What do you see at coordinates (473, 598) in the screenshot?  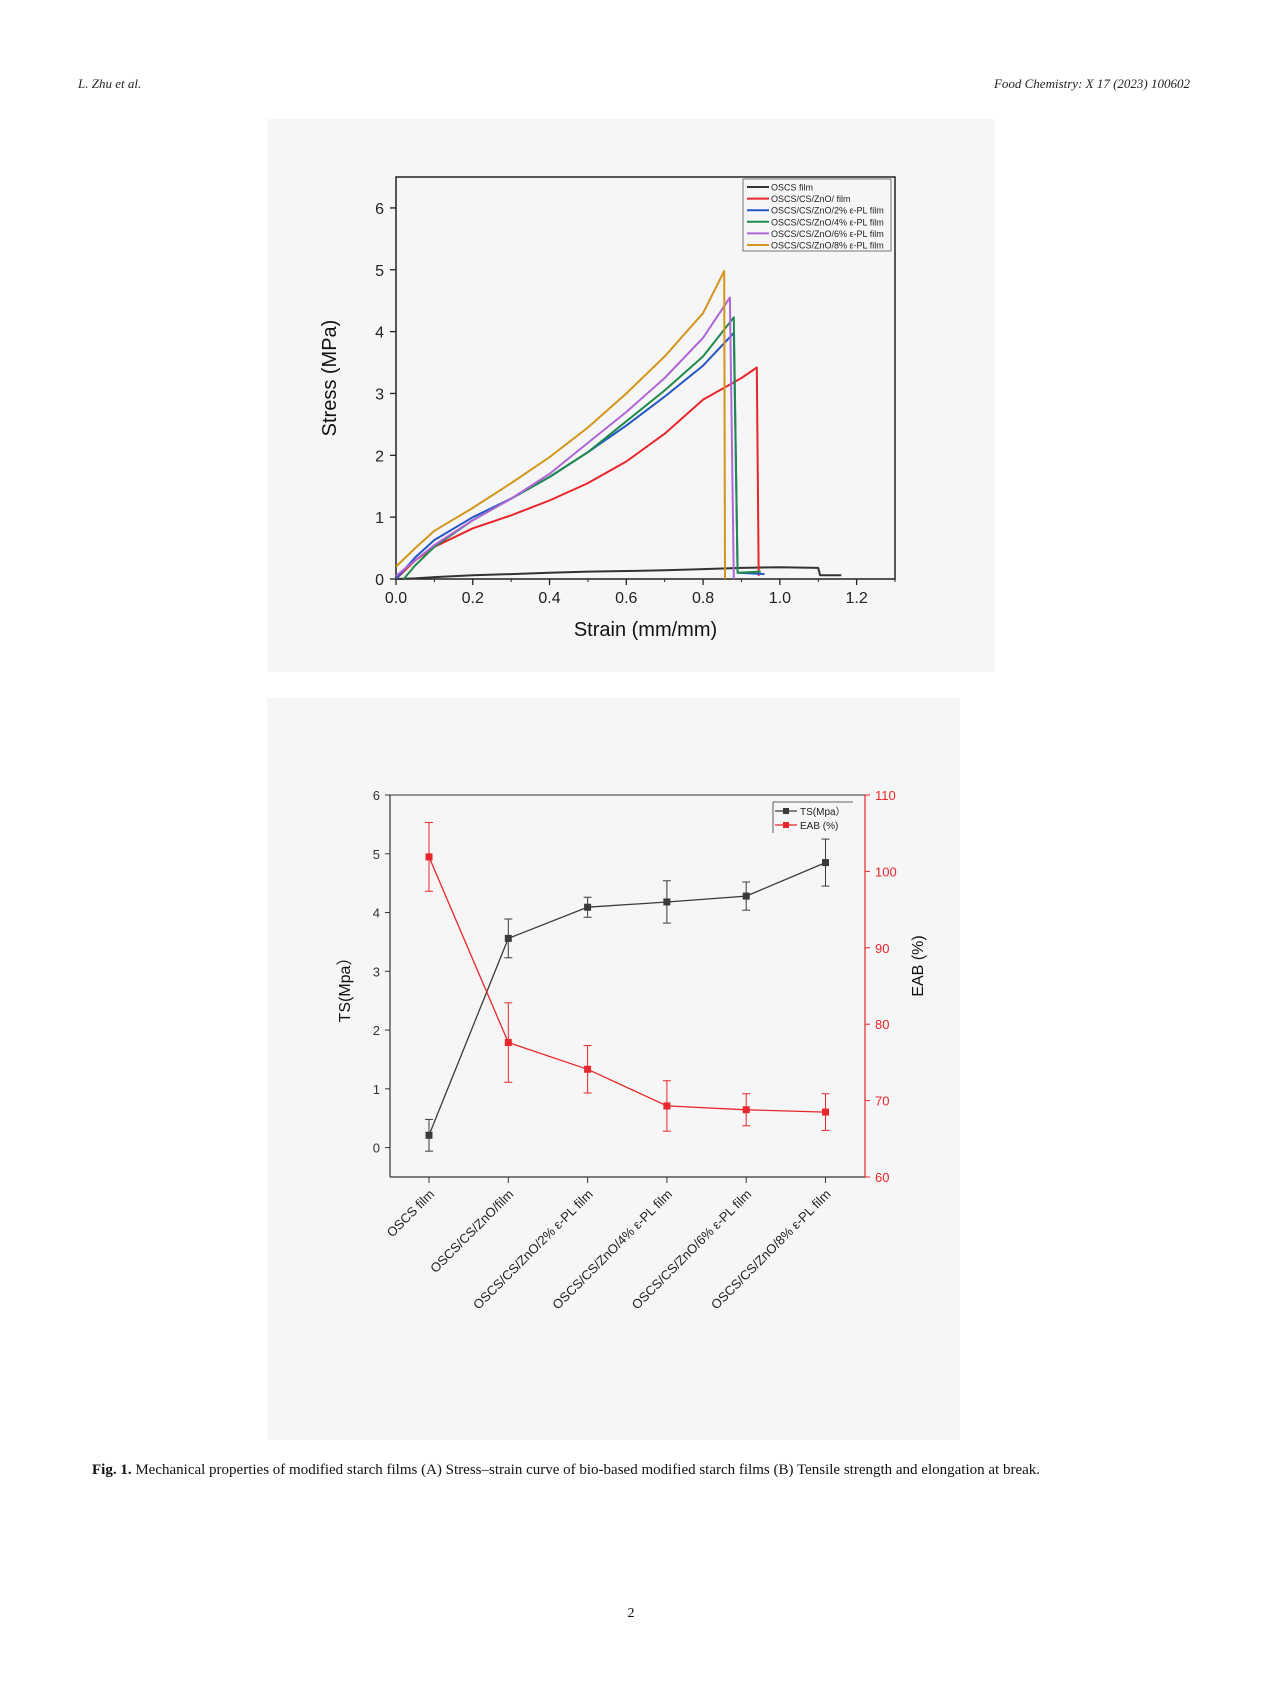 I see `x-tick-label: 0.2` at bounding box center [473, 598].